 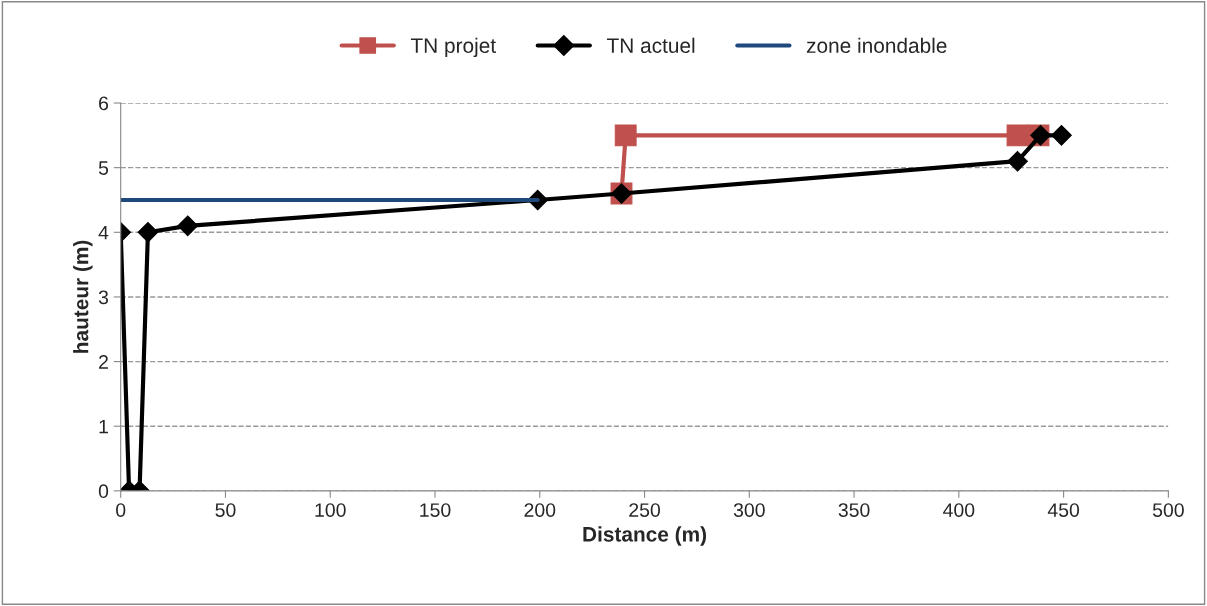 What do you see at coordinates (876, 45) in the screenshot?
I see `legend-label: zone inondable` at bounding box center [876, 45].